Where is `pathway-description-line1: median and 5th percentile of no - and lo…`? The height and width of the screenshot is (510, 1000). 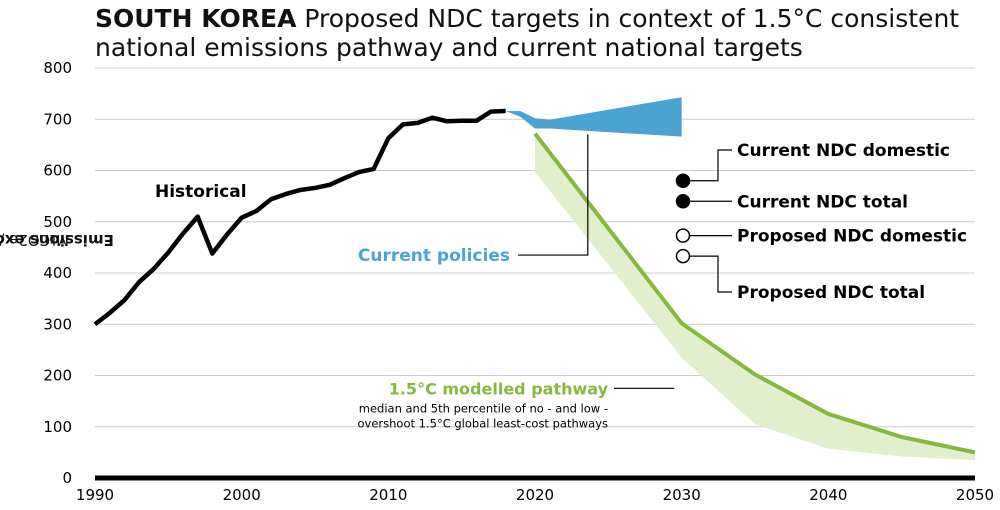
pathway-description-line1: median and 5th percentile of no - and lo… is located at coordinates (483, 408).